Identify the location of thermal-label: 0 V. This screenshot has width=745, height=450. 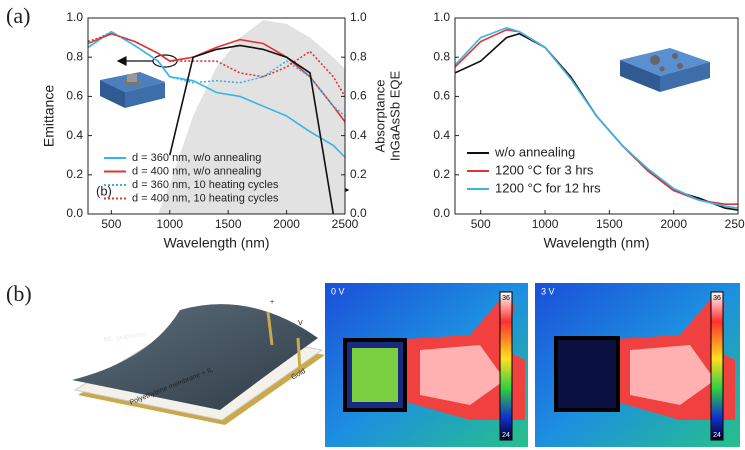
(338, 291).